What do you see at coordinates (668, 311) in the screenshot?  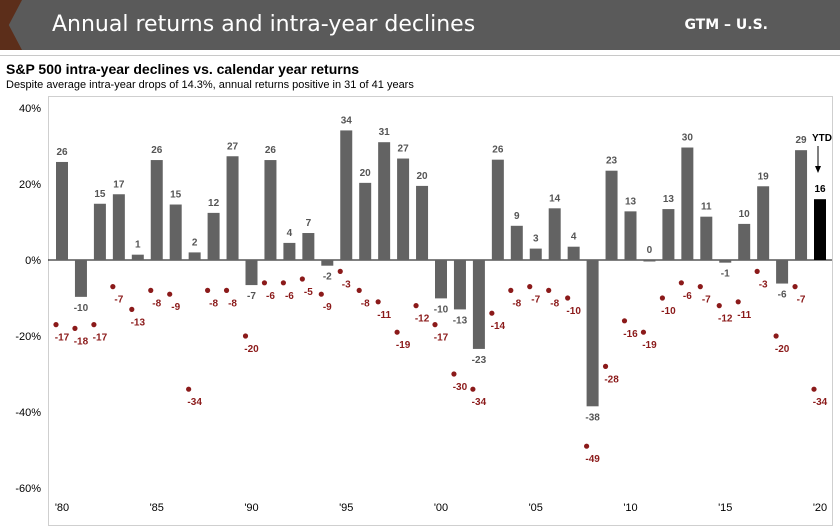 I see `decline-label: -10` at bounding box center [668, 311].